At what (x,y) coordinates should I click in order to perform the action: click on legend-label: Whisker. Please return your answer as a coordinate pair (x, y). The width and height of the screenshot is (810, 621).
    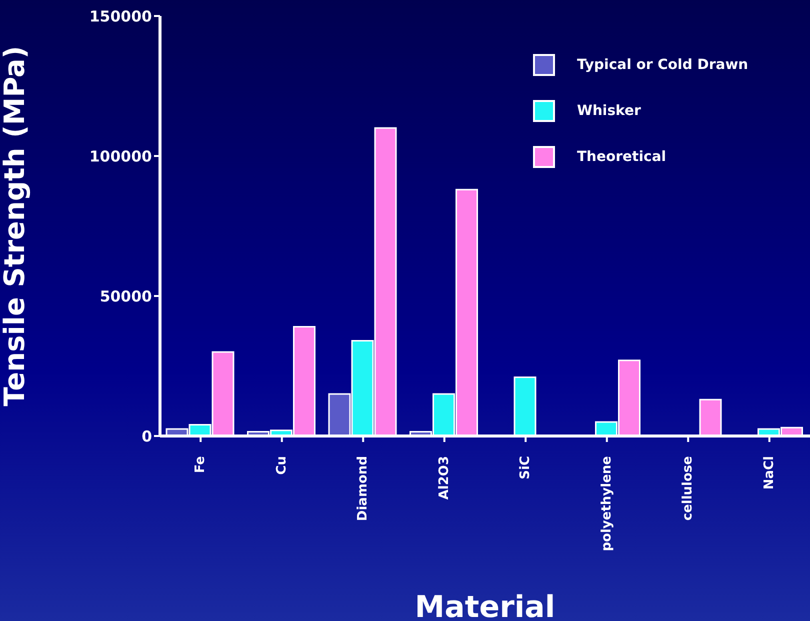
    Looking at the image, I should click on (609, 111).